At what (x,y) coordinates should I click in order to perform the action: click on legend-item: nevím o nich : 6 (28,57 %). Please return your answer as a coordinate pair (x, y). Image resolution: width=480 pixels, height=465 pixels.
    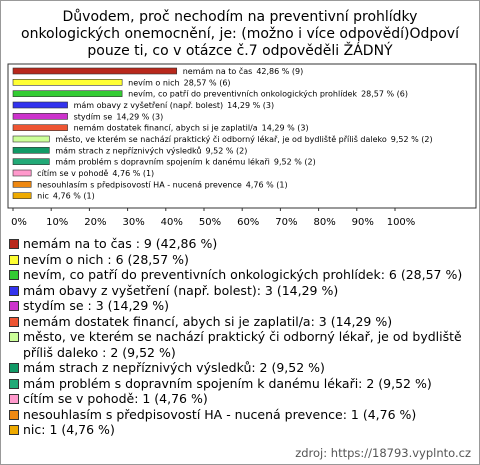
    Looking at the image, I should click on (240, 260).